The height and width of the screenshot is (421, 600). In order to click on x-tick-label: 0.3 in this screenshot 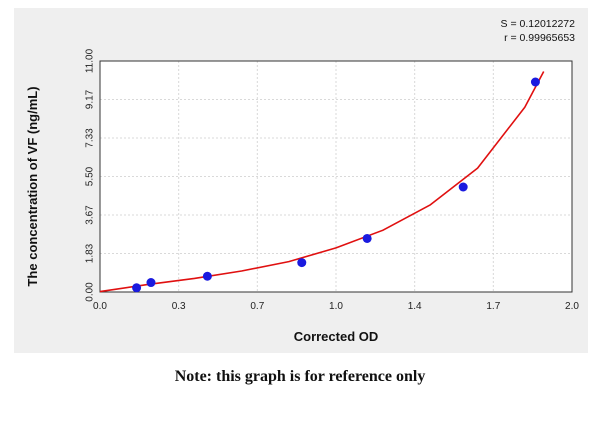, I will do `click(179, 306)`.